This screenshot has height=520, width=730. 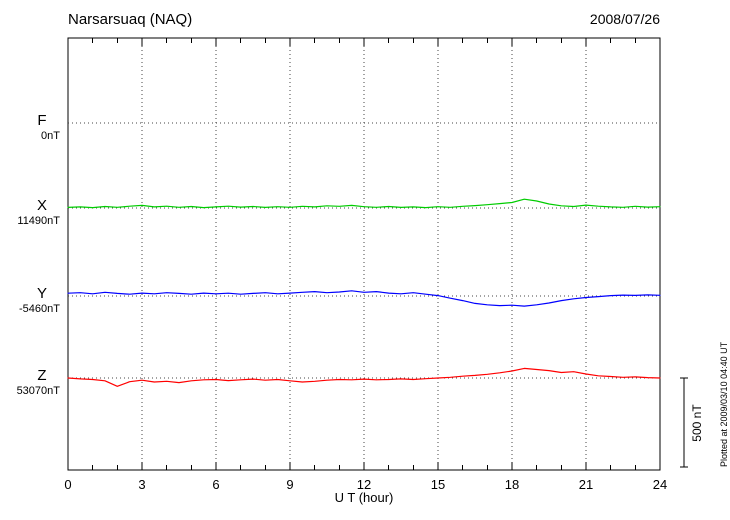 I want to click on x-tick-label-9: 9, so click(x=289, y=484).